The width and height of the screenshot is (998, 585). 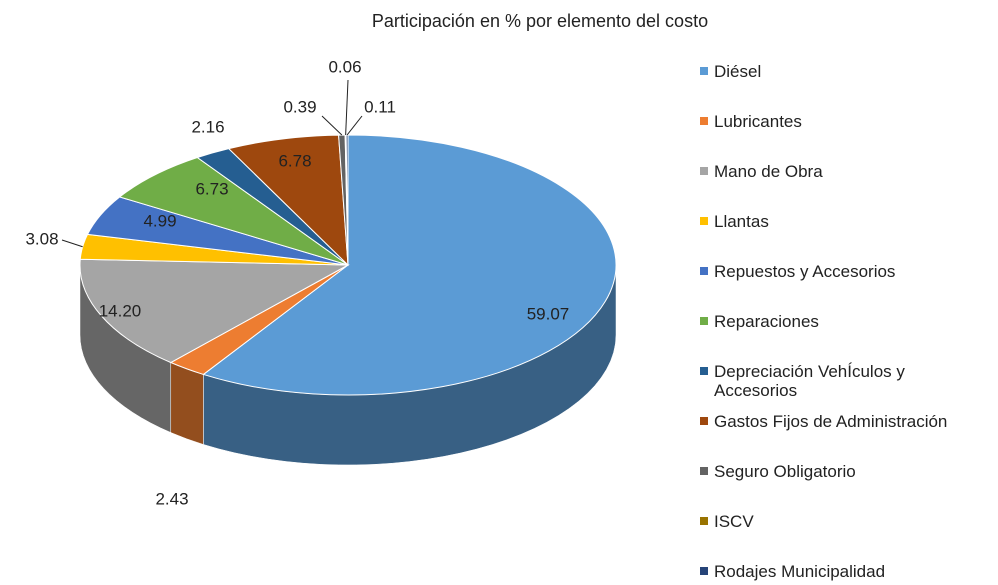 I want to click on legend-item: Seguro Obligatorio, so click(x=845, y=471).